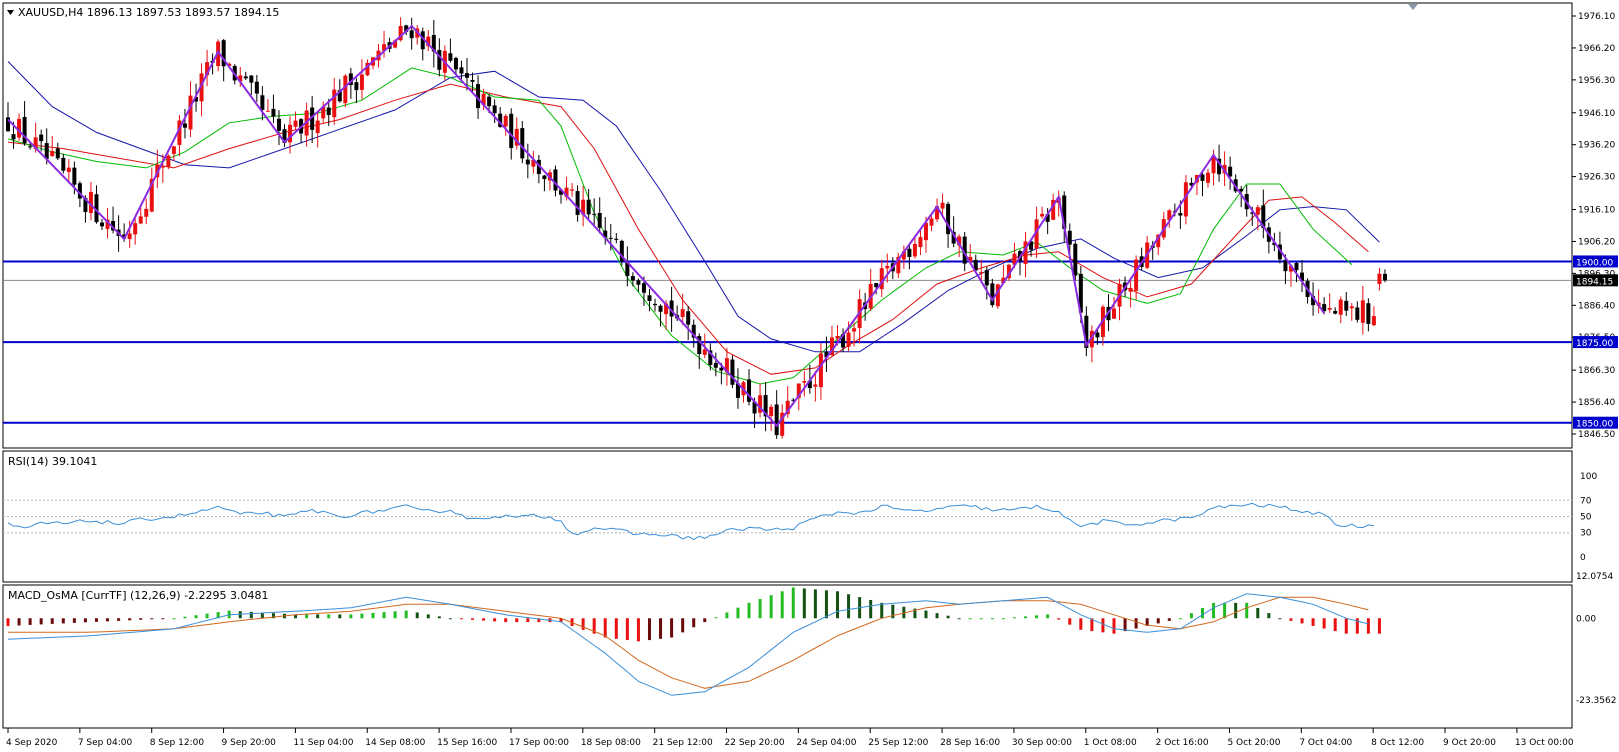  I want to click on level-badge-label: 1875.00, so click(1594, 344).